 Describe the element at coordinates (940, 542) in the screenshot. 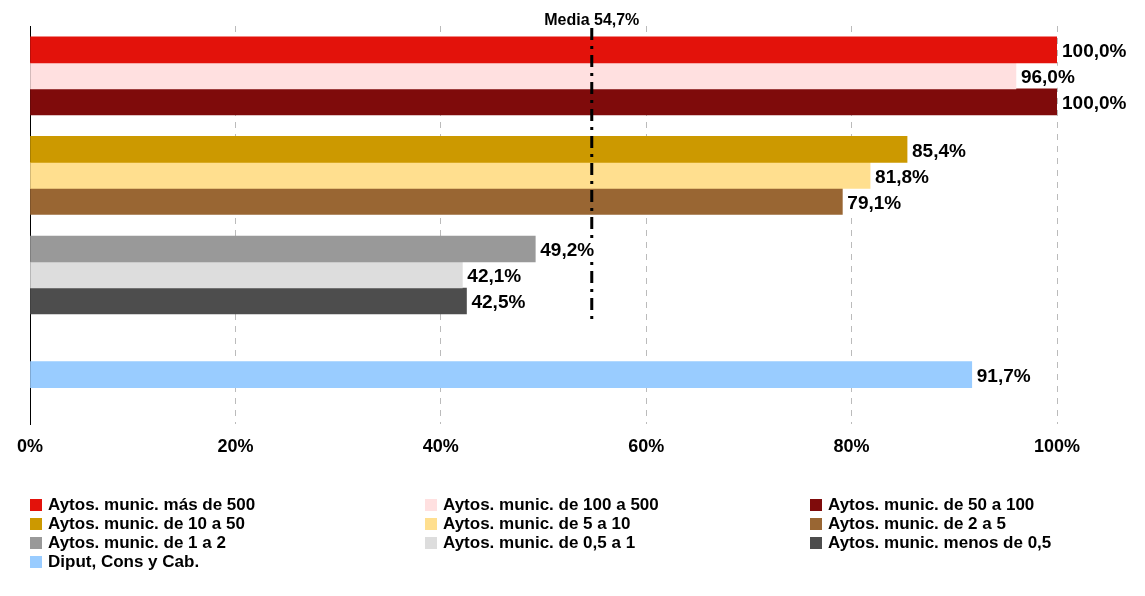

I see `legend-label: Aytos. munic. menos de 0,5` at that location.